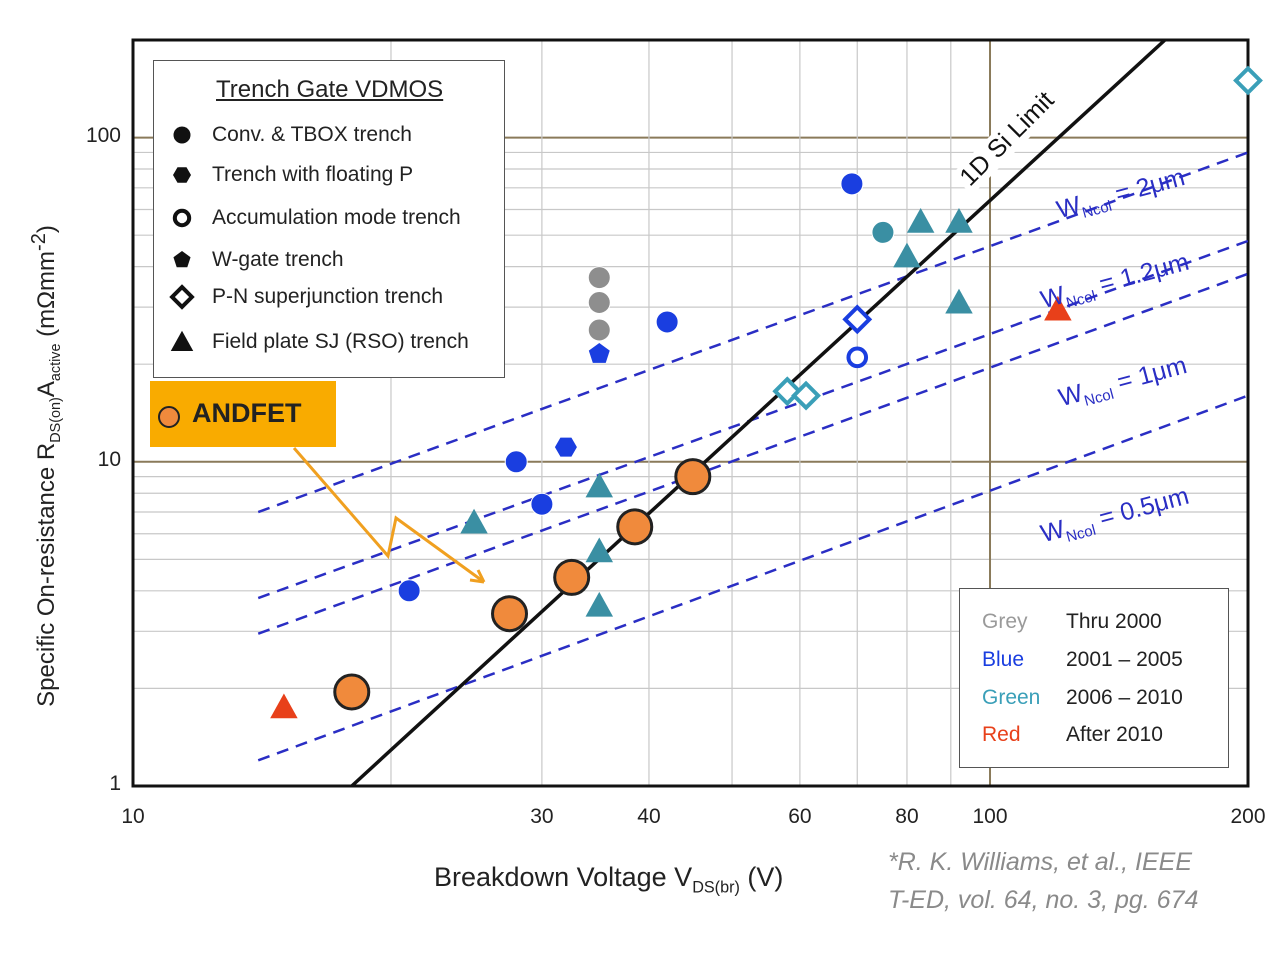  I want to click on circle-icon, so click(182, 135).